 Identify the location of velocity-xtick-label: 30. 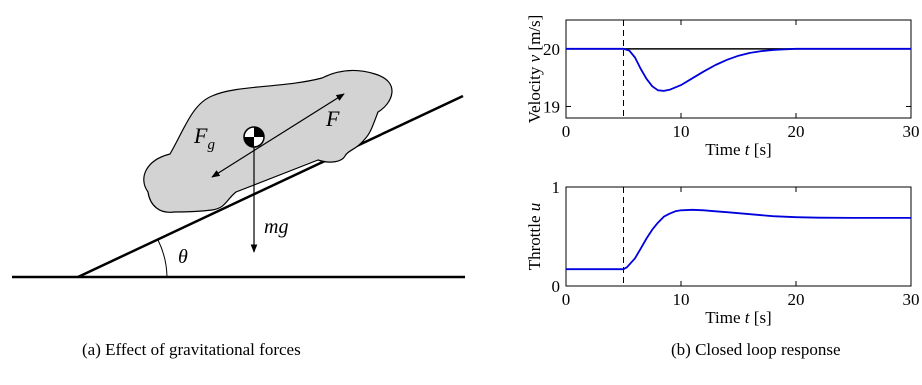
(911, 131).